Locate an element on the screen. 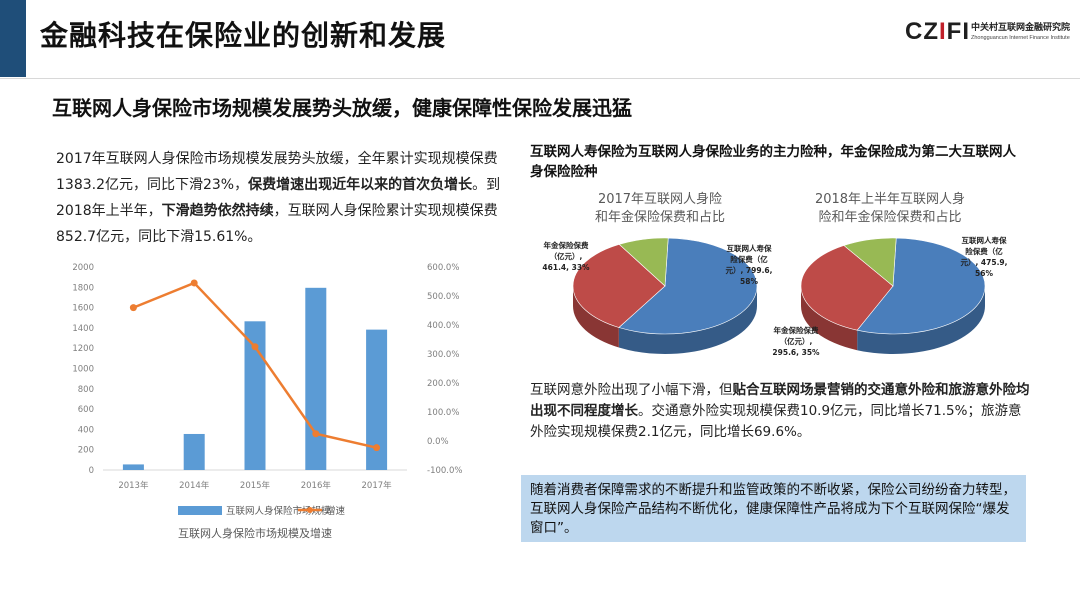  bar-2017年 is located at coordinates (377, 399).